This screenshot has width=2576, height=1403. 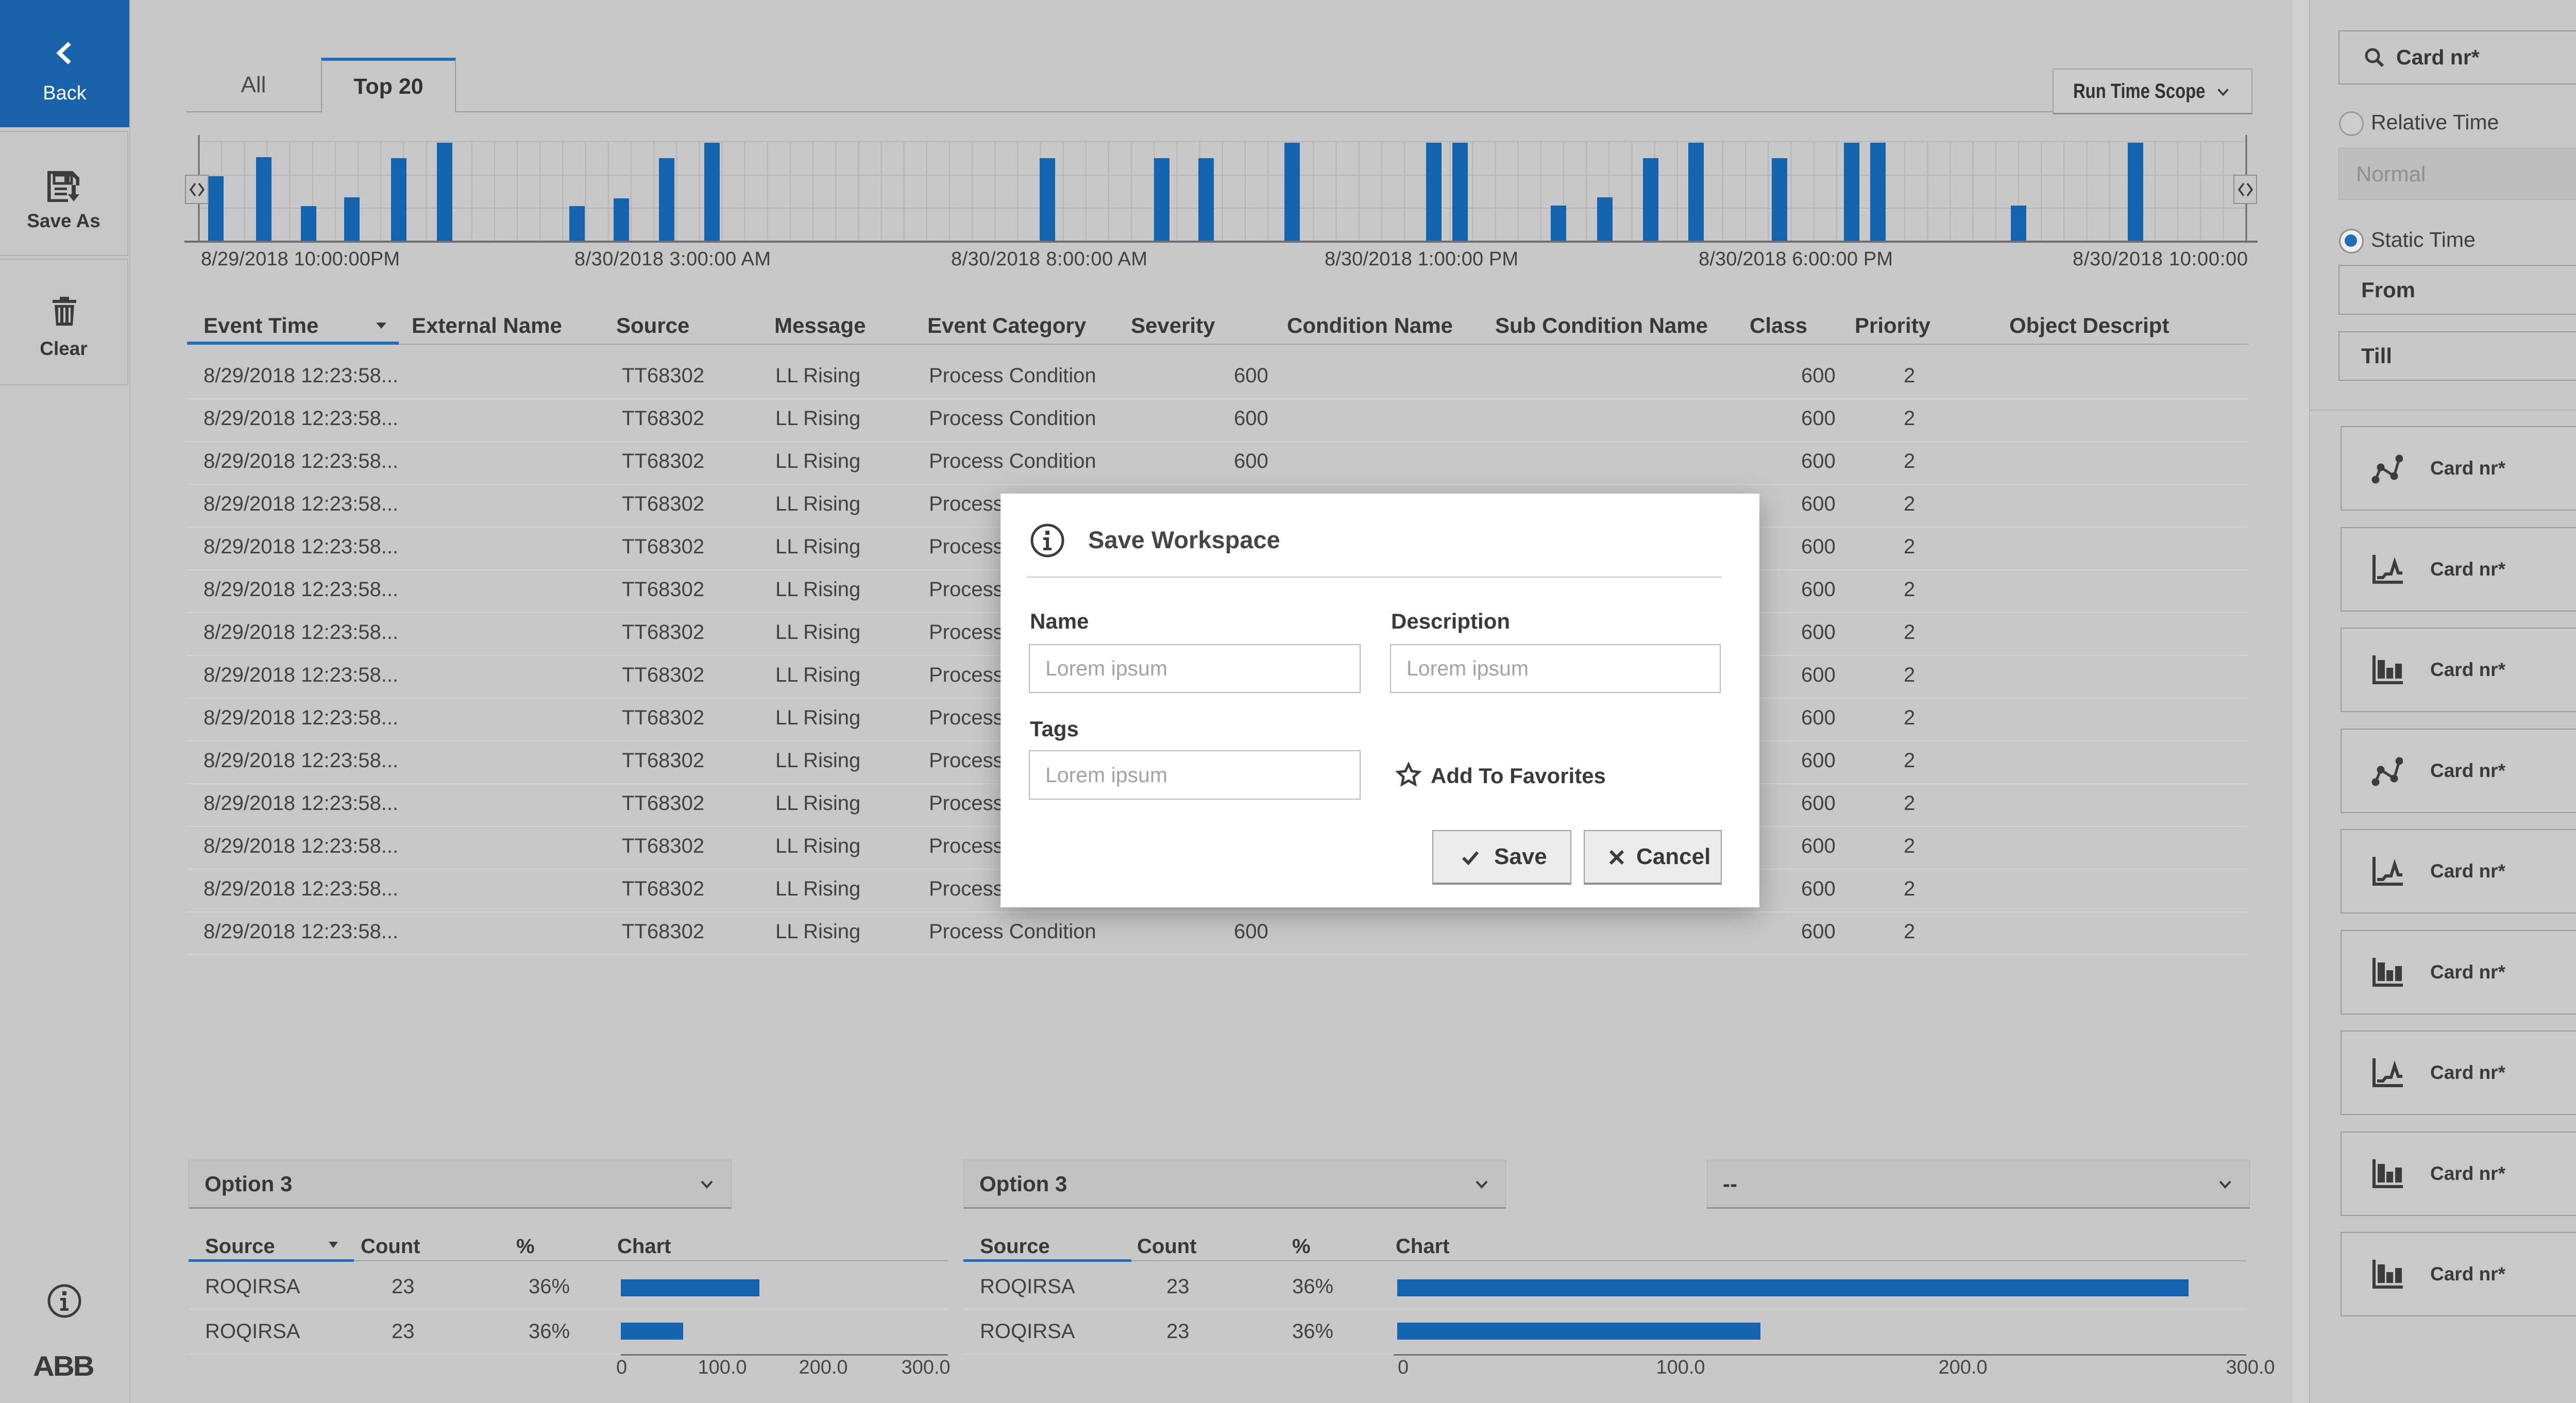 What do you see at coordinates (1796, 259) in the screenshot?
I see `svg-text: 8/30/2018 6:00:00 PM` at bounding box center [1796, 259].